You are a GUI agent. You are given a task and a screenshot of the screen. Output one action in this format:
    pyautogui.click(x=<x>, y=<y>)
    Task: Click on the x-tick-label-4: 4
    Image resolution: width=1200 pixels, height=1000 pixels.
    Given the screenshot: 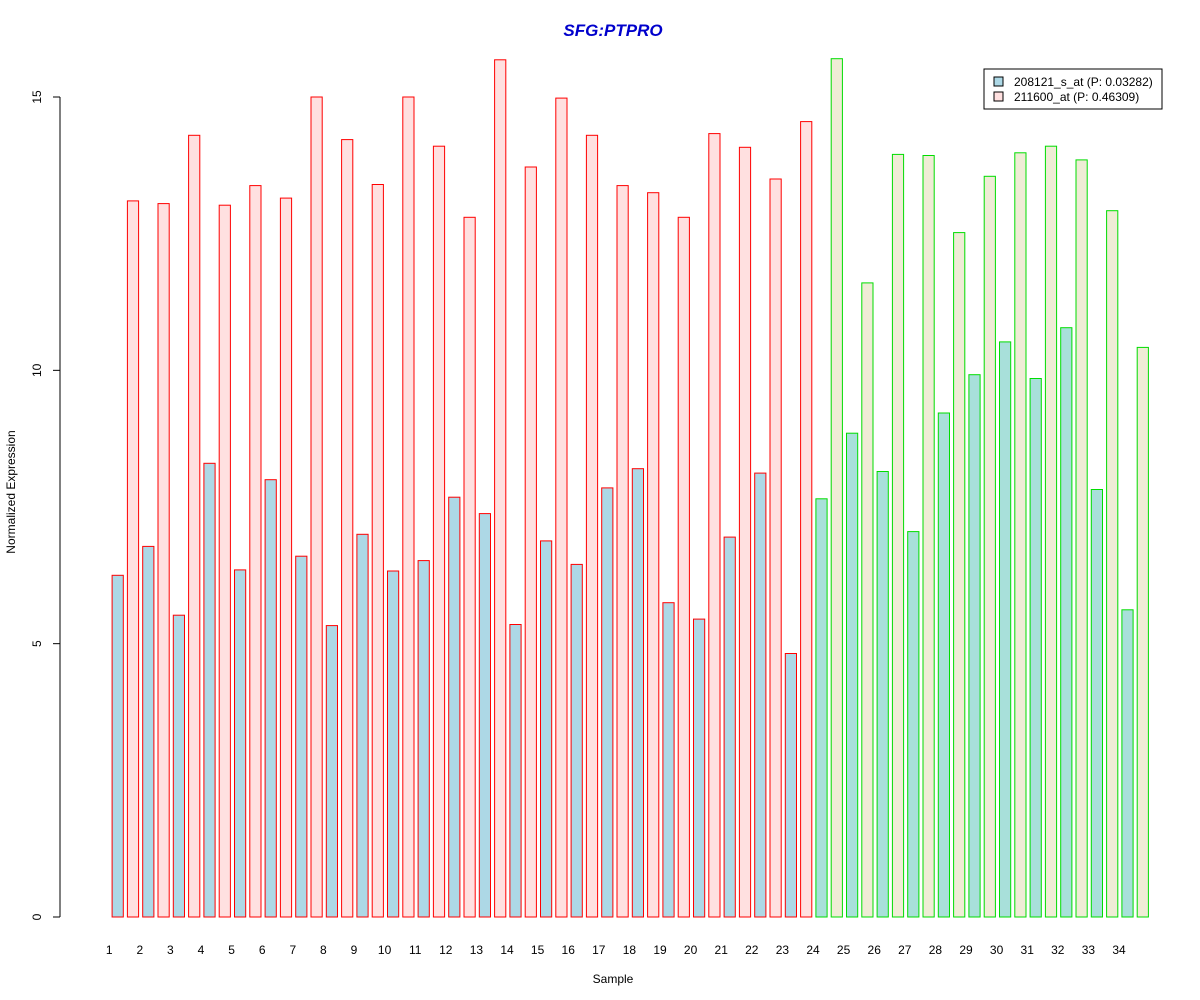 What is the action you would take?
    pyautogui.click(x=201, y=950)
    